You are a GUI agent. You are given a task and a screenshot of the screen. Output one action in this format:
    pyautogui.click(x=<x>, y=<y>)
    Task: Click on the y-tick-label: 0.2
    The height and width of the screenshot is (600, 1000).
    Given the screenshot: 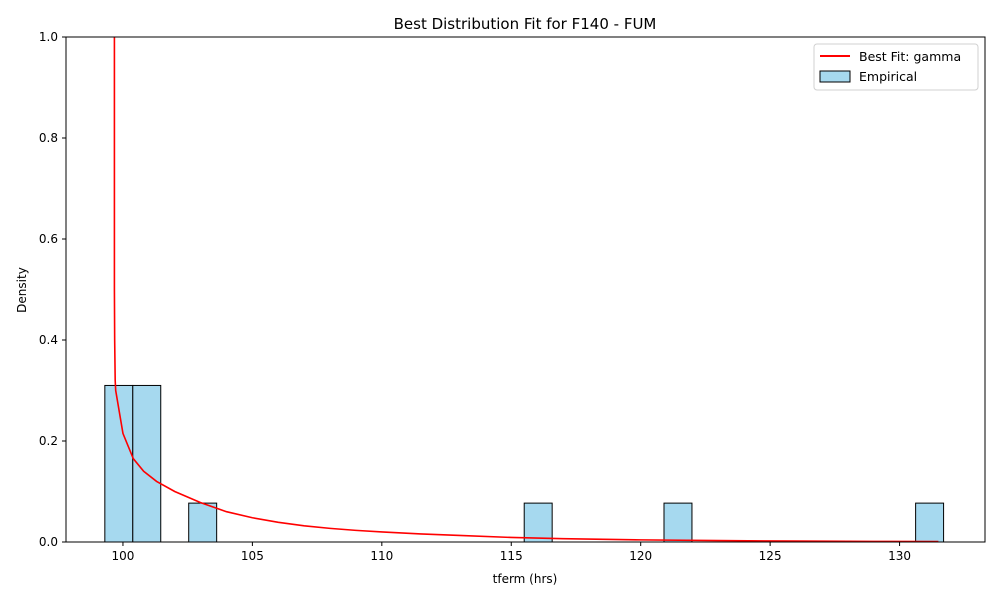 What is the action you would take?
    pyautogui.click(x=48, y=441)
    